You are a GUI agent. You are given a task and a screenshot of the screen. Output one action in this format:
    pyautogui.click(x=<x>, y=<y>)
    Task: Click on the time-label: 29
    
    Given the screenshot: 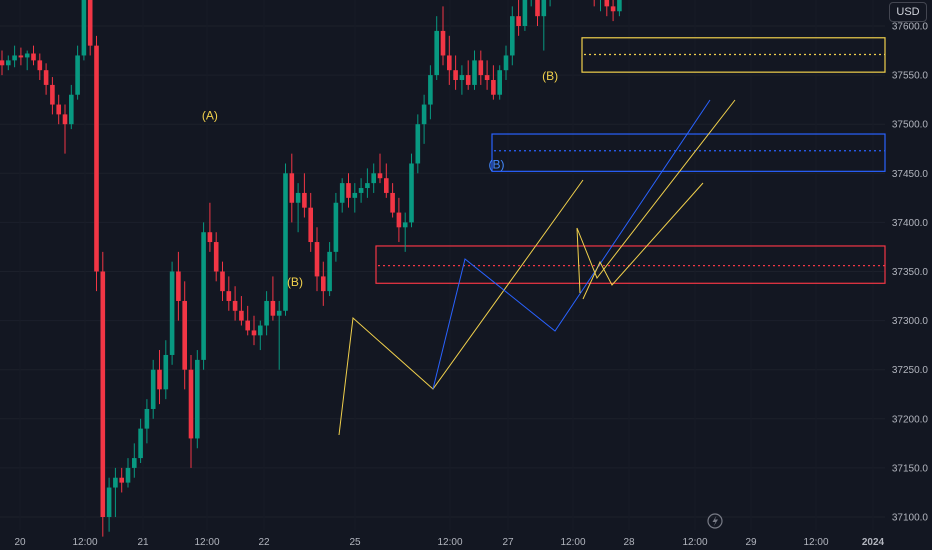 What is the action you would take?
    pyautogui.click(x=751, y=542)
    